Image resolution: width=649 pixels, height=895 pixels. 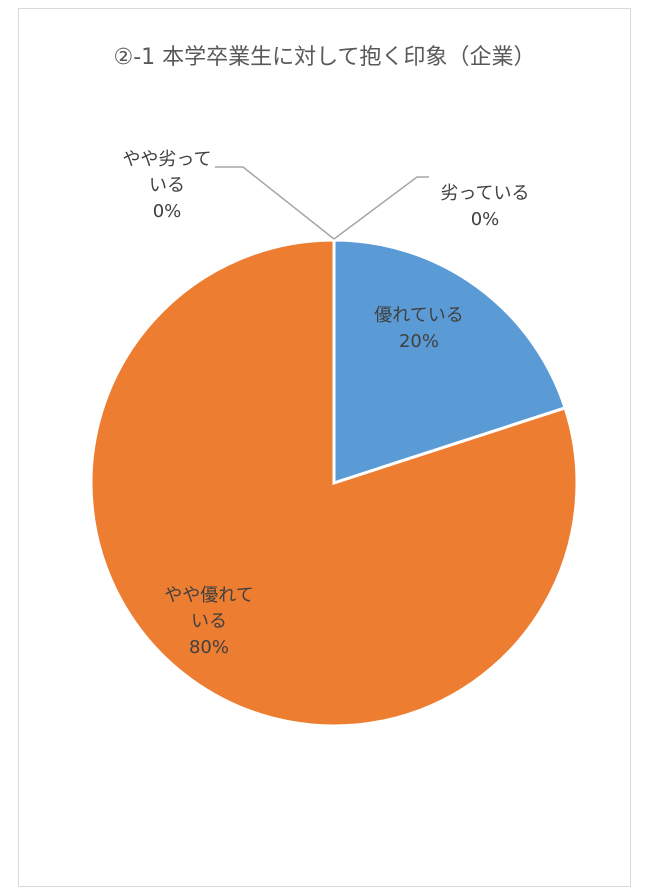 What do you see at coordinates (324, 57) in the screenshot?
I see `chart-title: ②-1 本学卒業生に対して抱く印象（企業）` at bounding box center [324, 57].